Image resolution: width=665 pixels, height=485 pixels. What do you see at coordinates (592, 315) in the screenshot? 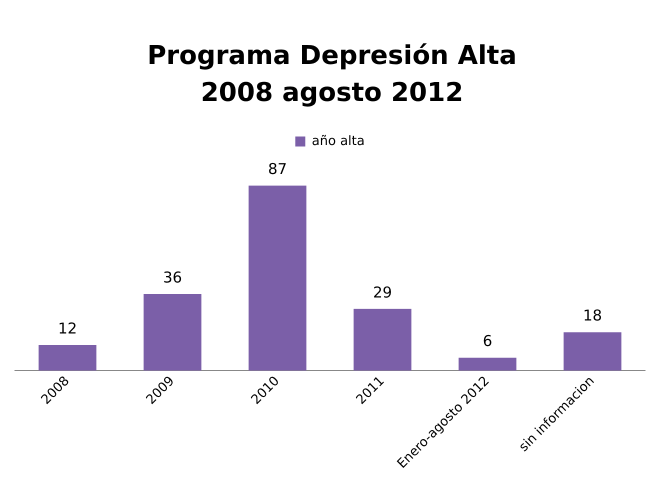
I see `data-label: 18` at bounding box center [592, 315].